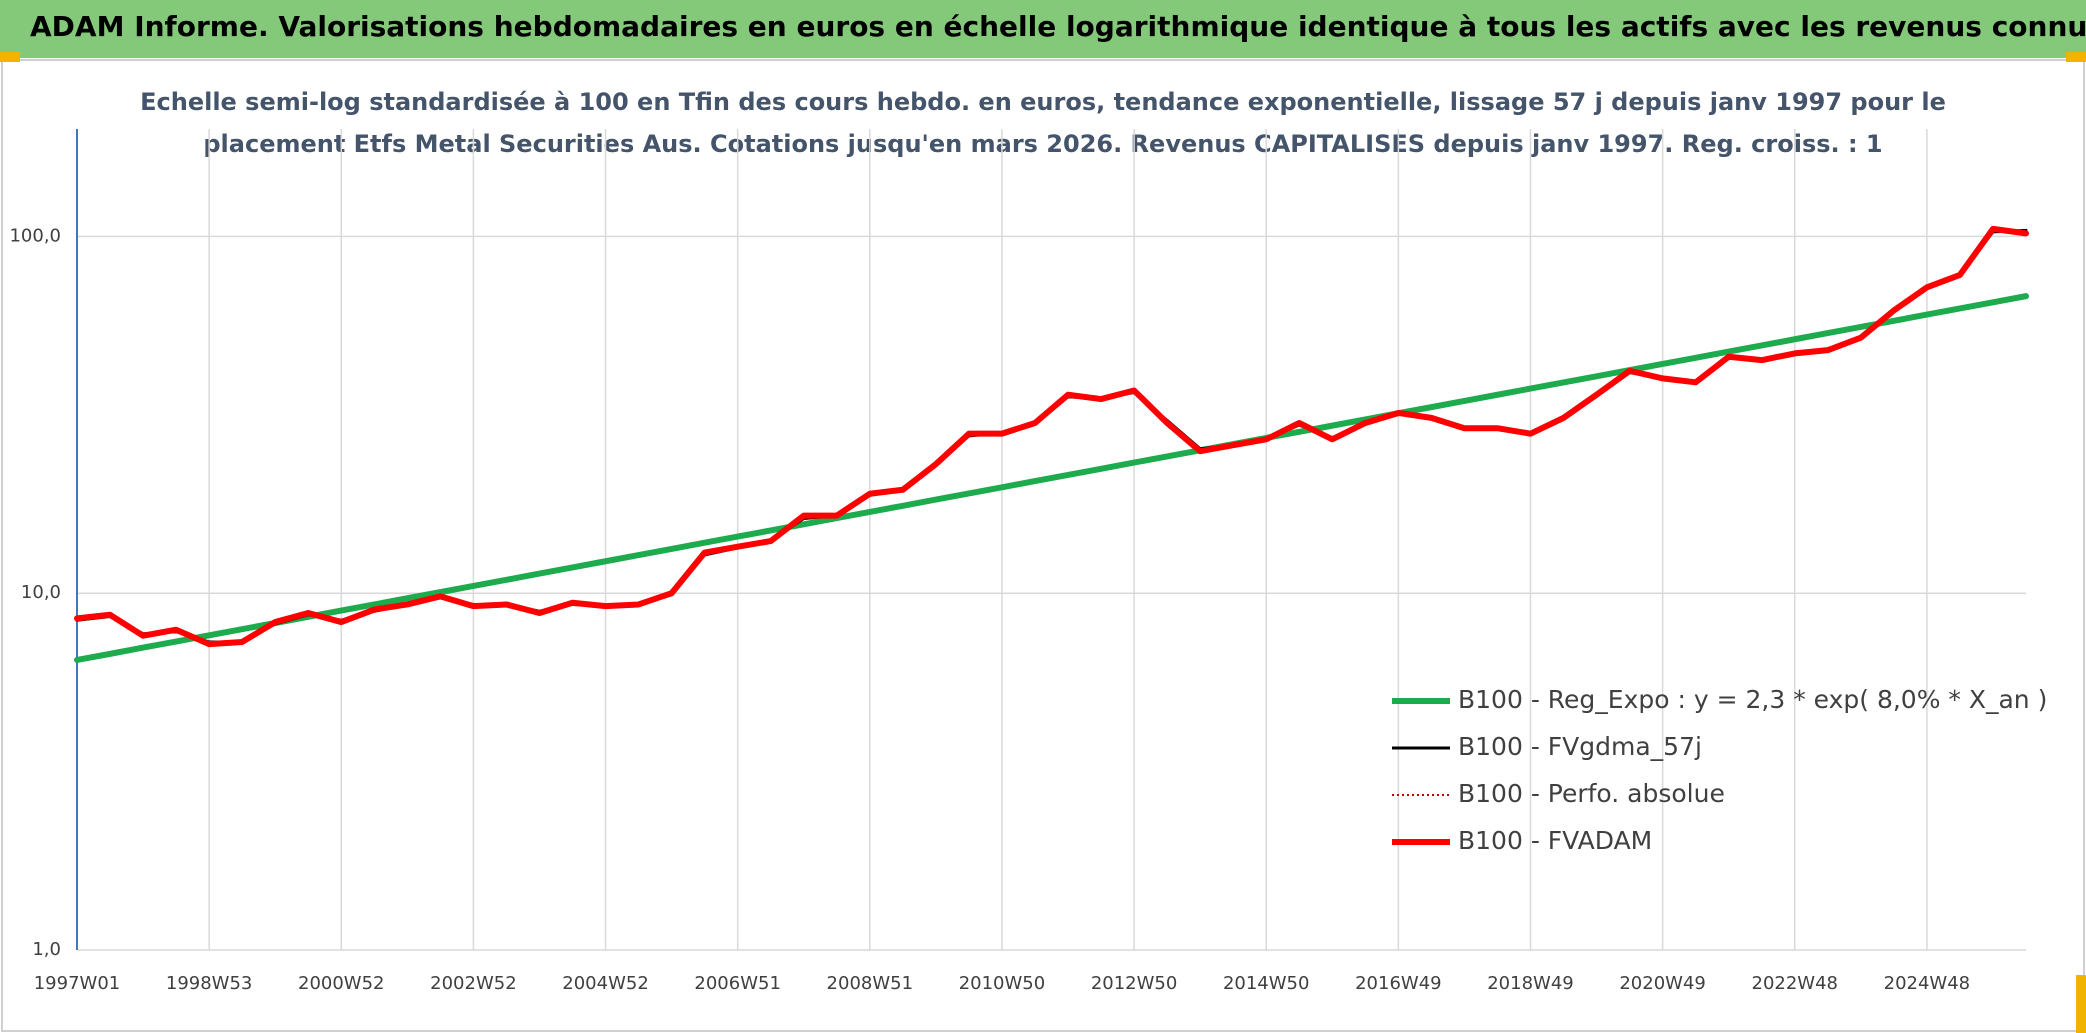 The image size is (2086, 1033). What do you see at coordinates (209, 983) in the screenshot?
I see `x-tick-label: 1998W53` at bounding box center [209, 983].